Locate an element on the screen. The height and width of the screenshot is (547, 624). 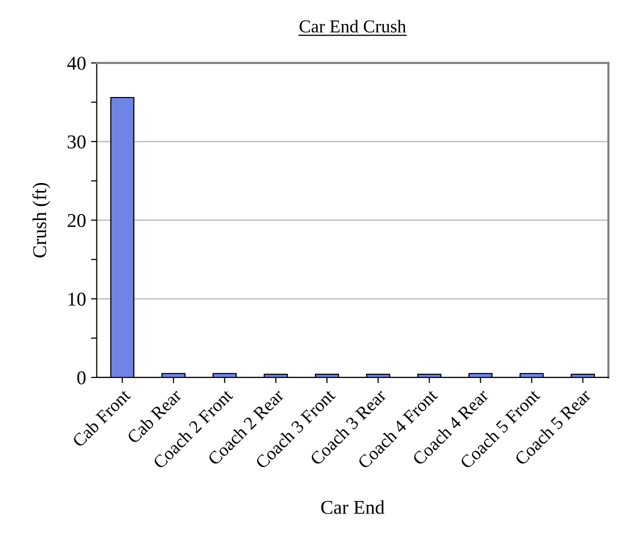
y-tick-label: 0 is located at coordinates (81, 377).